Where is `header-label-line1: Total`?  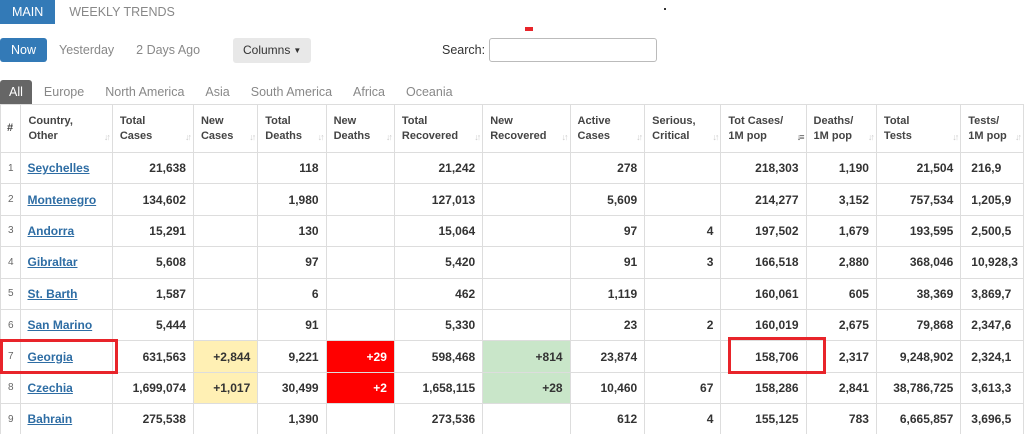
header-label-line1: Total is located at coordinates (278, 120).